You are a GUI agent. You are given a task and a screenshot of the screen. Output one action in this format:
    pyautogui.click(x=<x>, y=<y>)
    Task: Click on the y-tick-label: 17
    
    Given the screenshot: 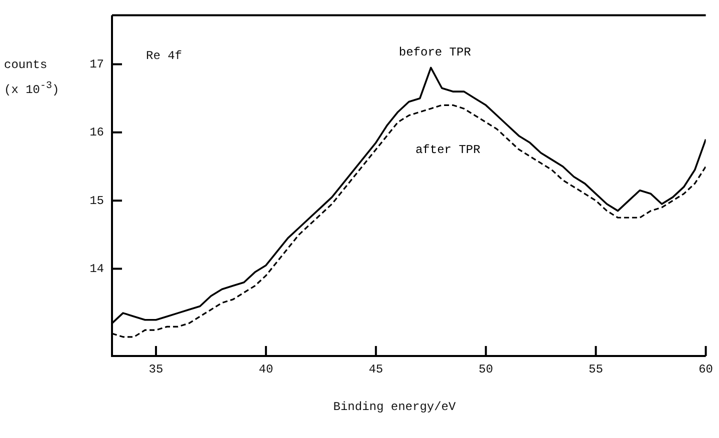 What is the action you would take?
    pyautogui.click(x=97, y=64)
    